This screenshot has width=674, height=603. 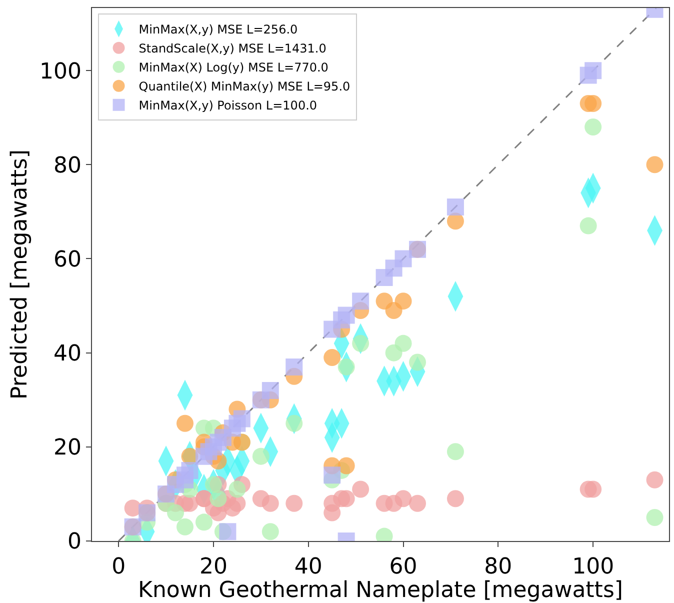 What do you see at coordinates (68, 259) in the screenshot?
I see `y-tick-label: 60` at bounding box center [68, 259].